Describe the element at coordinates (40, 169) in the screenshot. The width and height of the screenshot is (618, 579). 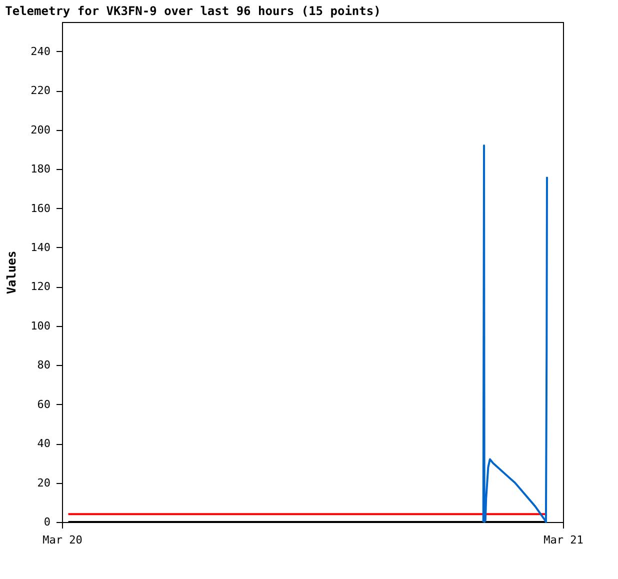
I see `y-tick-label: 180` at that location.